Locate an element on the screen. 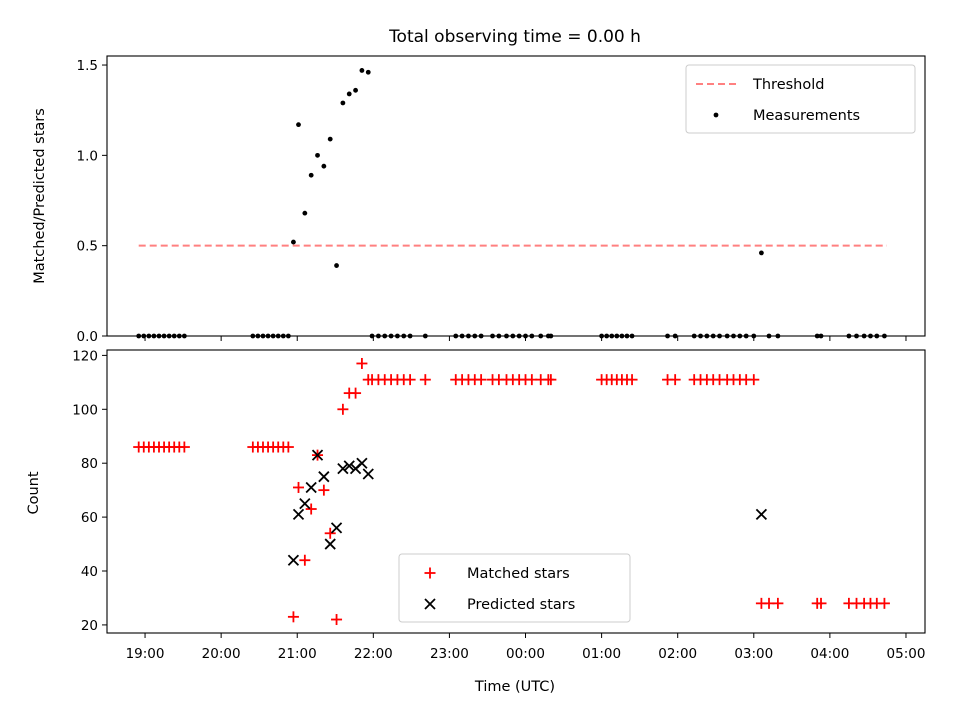 The width and height of the screenshot is (960, 720). legend-predicted-marker is located at coordinates (430, 604).